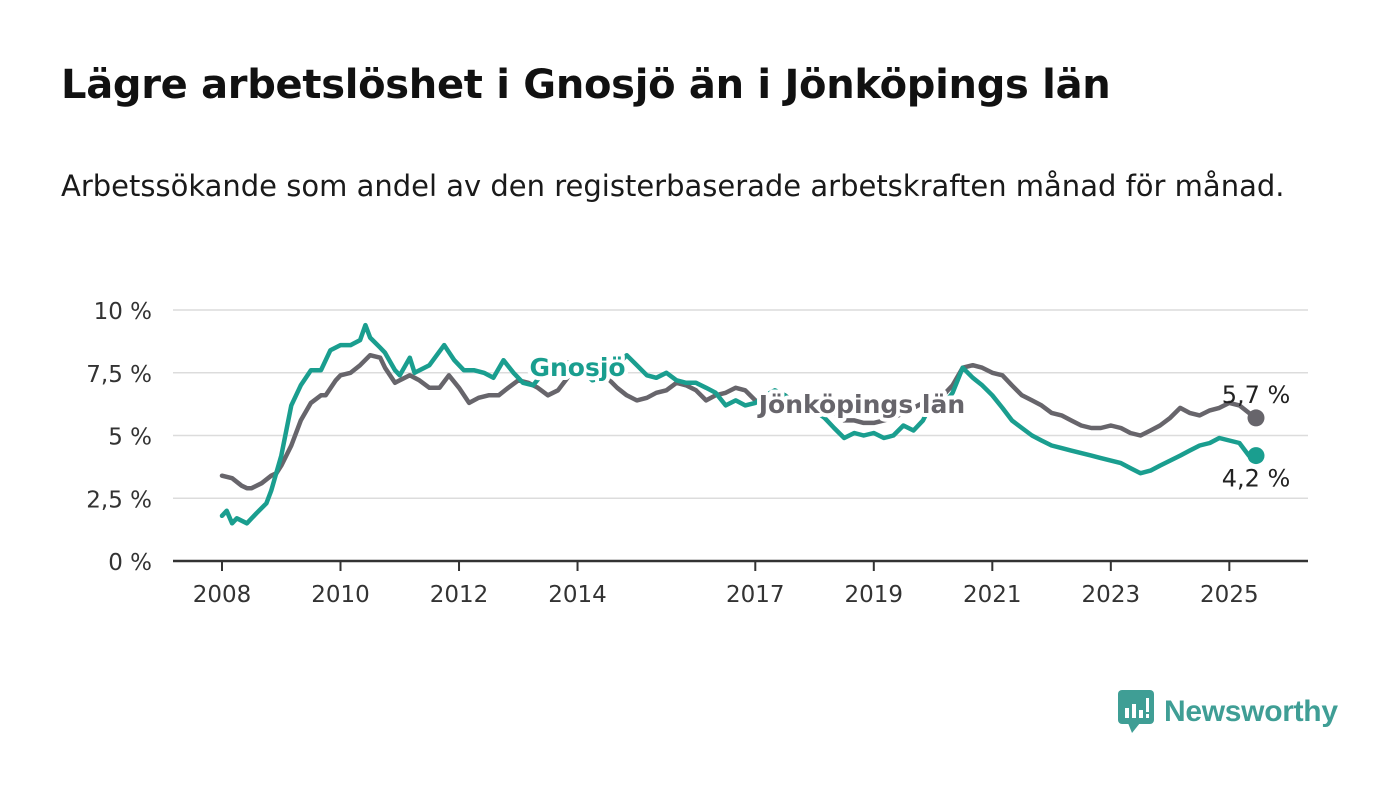 This screenshot has height=794, width=1400. I want to click on x-tick-label: 2017, so click(755, 595).